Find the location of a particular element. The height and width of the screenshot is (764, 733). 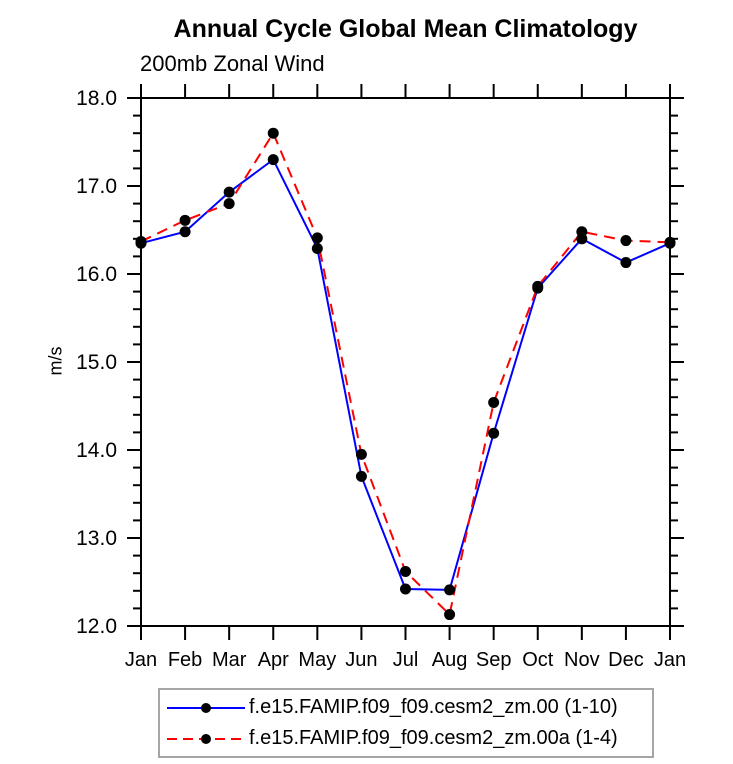

x-tick-label: Oct is located at coordinates (538, 660).